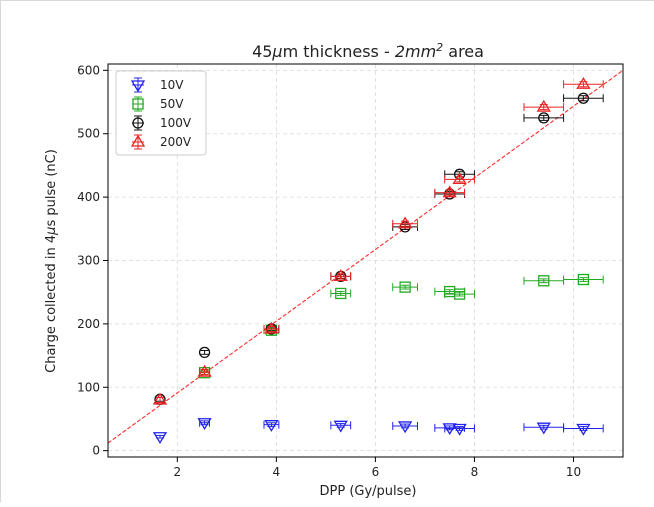 This screenshot has width=654, height=507. Describe the element at coordinates (262, 51) in the screenshot. I see `title-part: 45` at that location.